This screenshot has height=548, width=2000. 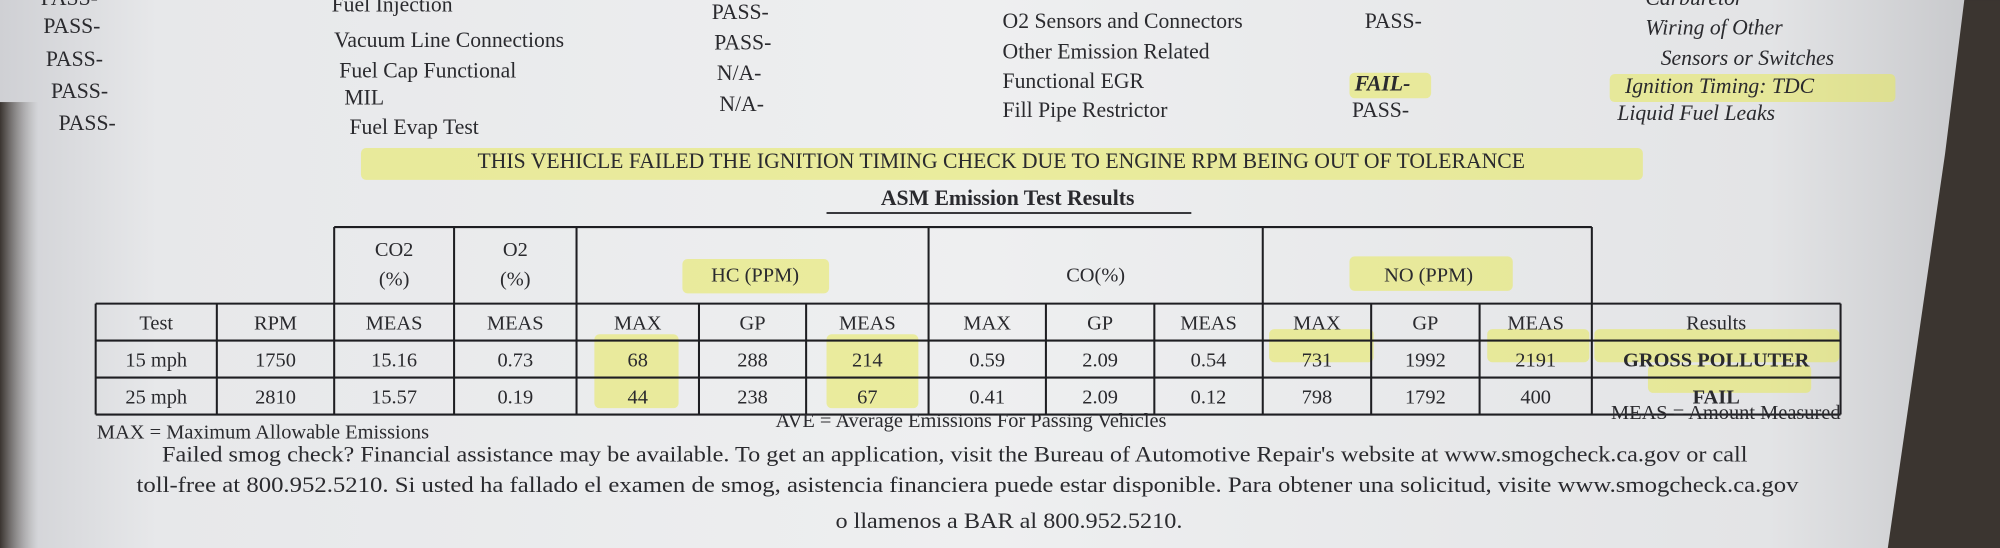 What do you see at coordinates (987, 397) in the screenshot?
I see `table-cell: 0.41` at bounding box center [987, 397].